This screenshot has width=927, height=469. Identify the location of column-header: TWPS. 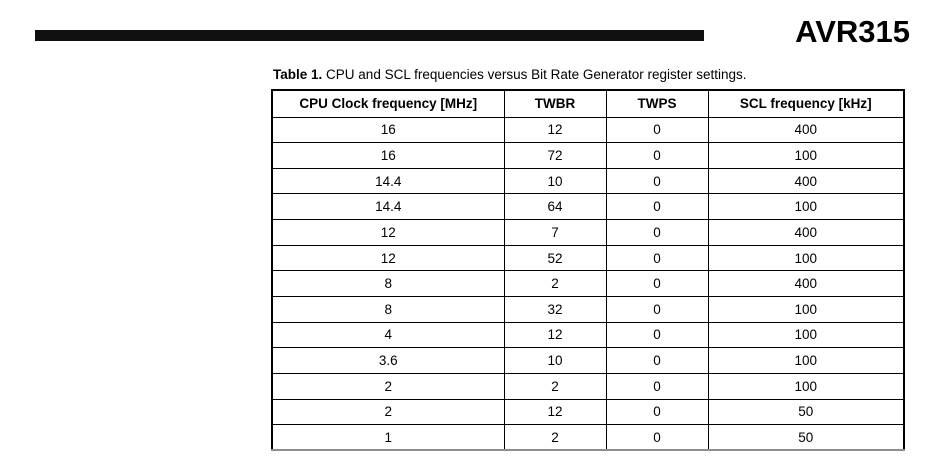
(657, 103).